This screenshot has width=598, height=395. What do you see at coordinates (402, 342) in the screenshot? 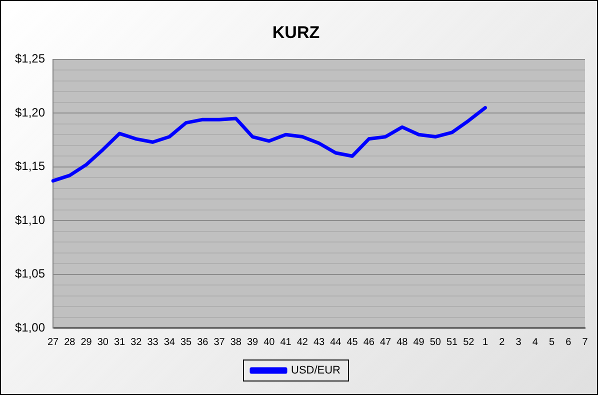
I see `x-tick-label: 48` at bounding box center [402, 342].